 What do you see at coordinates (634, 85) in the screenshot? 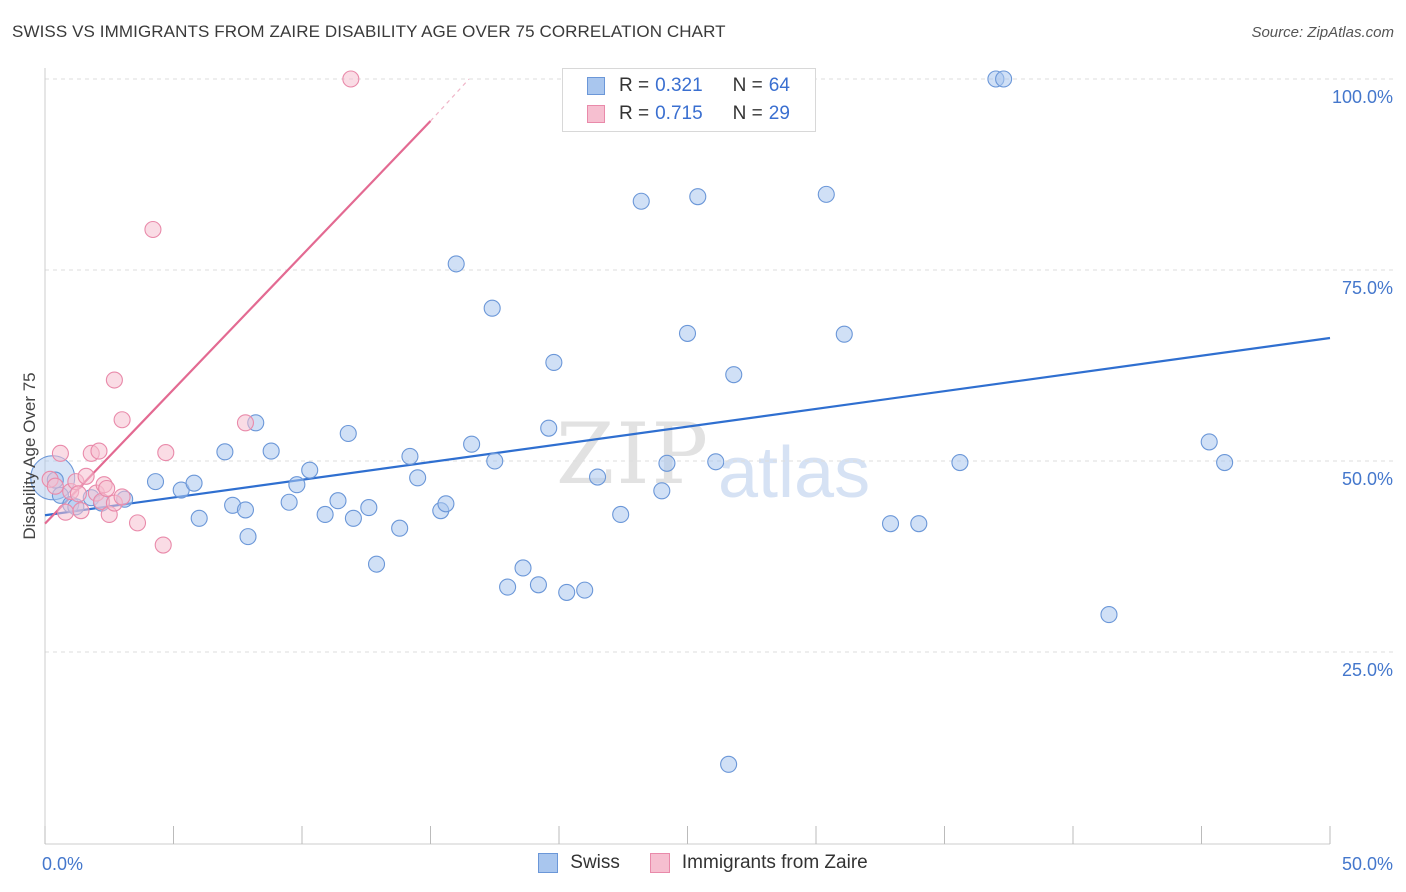
I see `swiss-r-label: R =` at bounding box center [634, 85].